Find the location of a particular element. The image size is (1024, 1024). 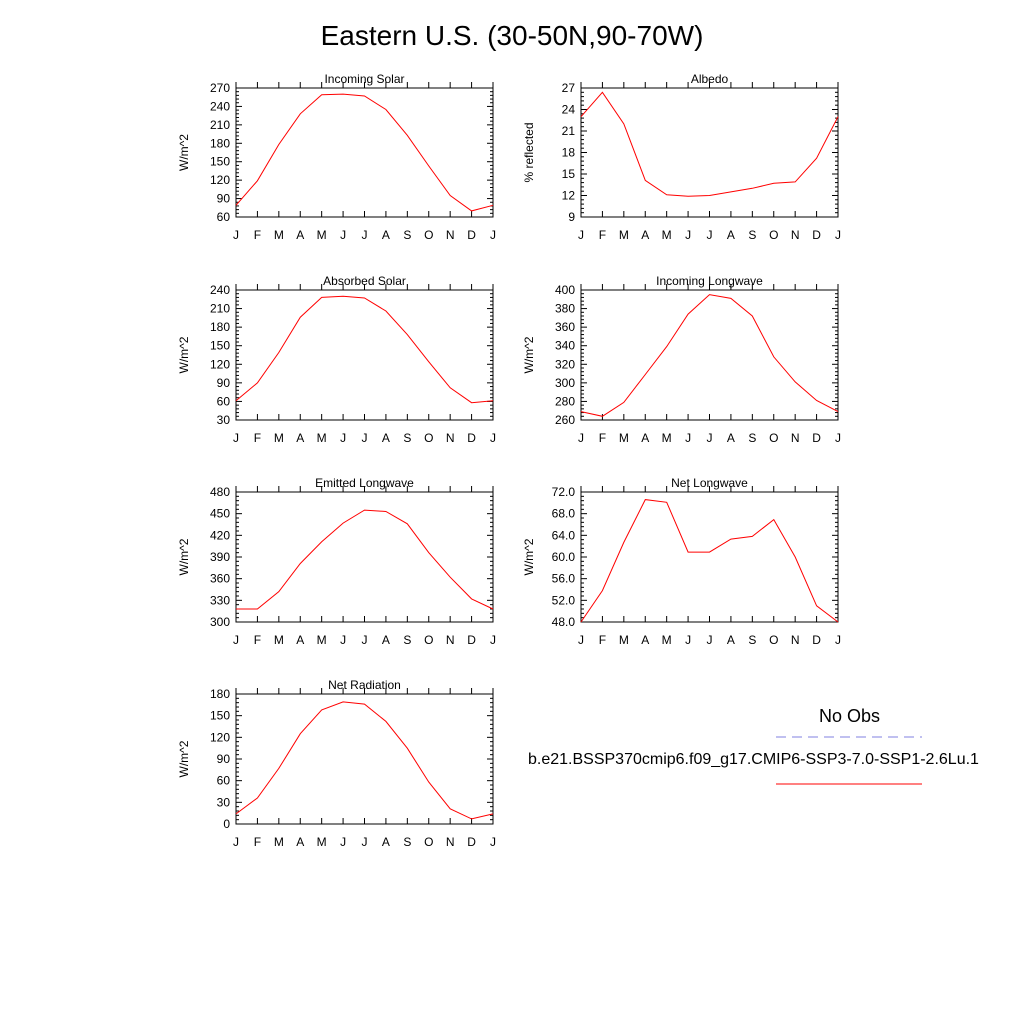

figure-title: Eastern U.S. (30-50N,90-70W) is located at coordinates (512, 35).